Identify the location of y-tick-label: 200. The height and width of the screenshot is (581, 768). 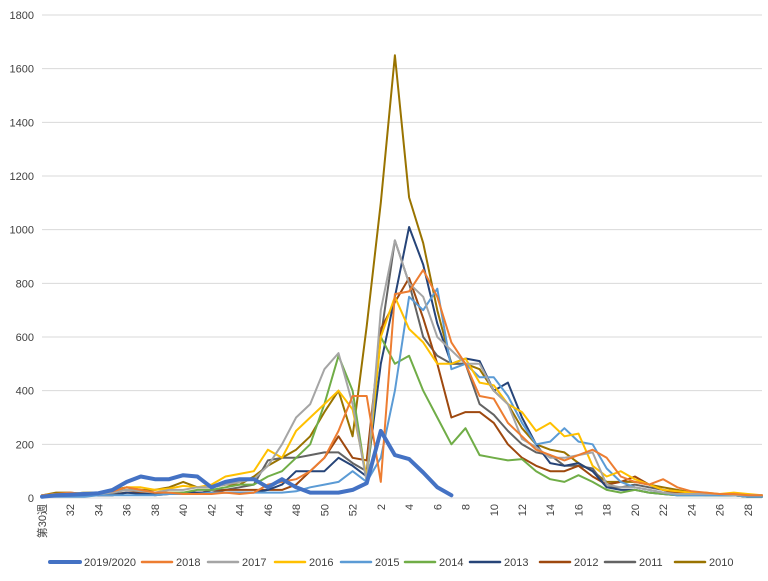
(25, 445).